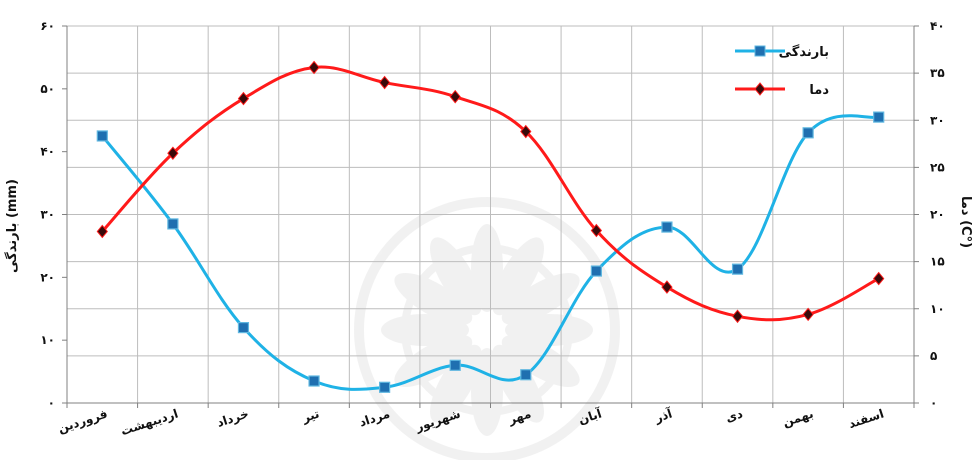 The image size is (973, 460). Describe the element at coordinates (47, 215) in the screenshot. I see `left-tick-label: ۳۰` at that location.